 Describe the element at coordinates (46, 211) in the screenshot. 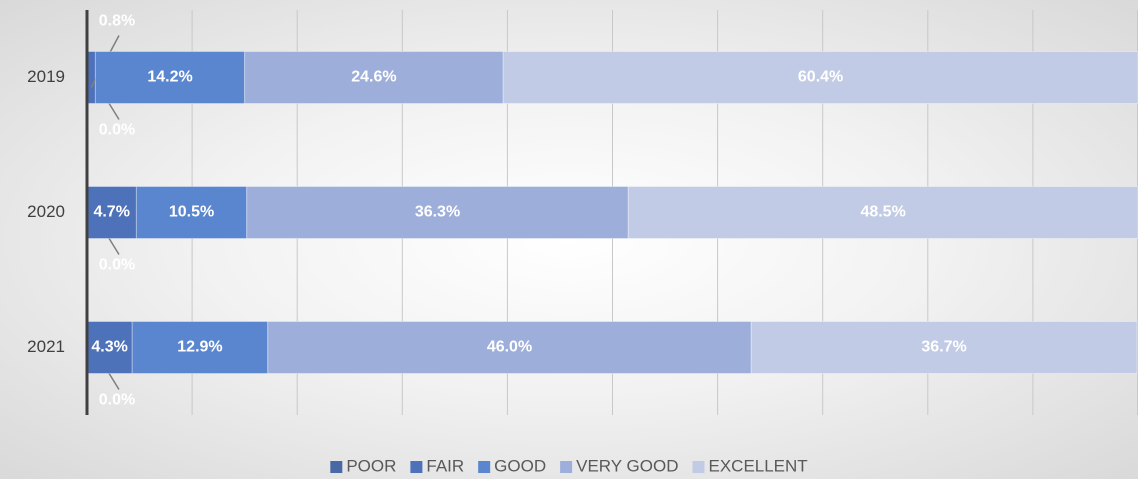

I see `y-tick-label: 2020` at that location.